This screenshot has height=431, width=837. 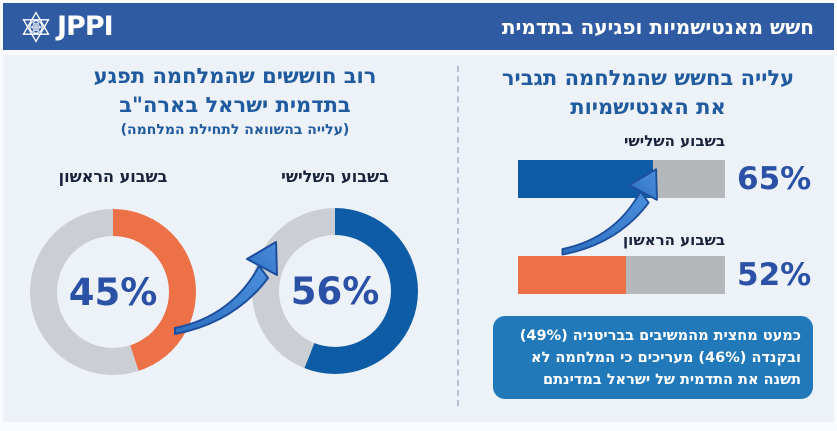 I want to click on star-of-david-icon, so click(x=36, y=26).